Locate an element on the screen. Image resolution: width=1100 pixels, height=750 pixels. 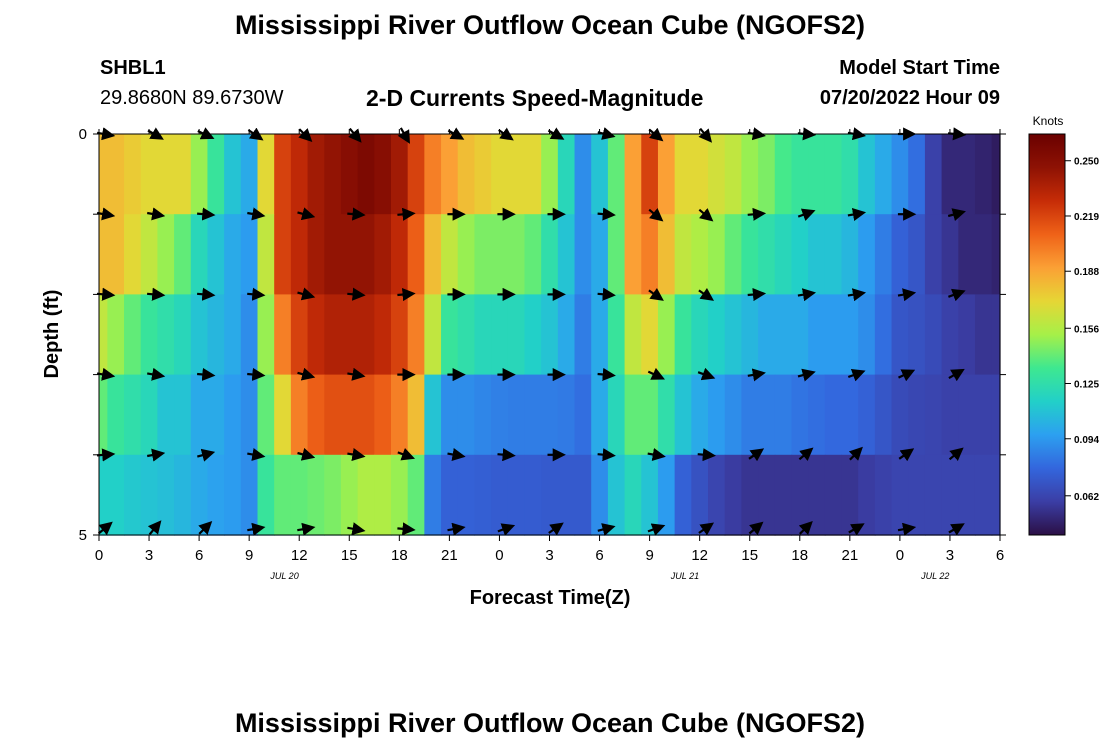
colorbar-tick-label: 0.094 is located at coordinates (1086, 440).